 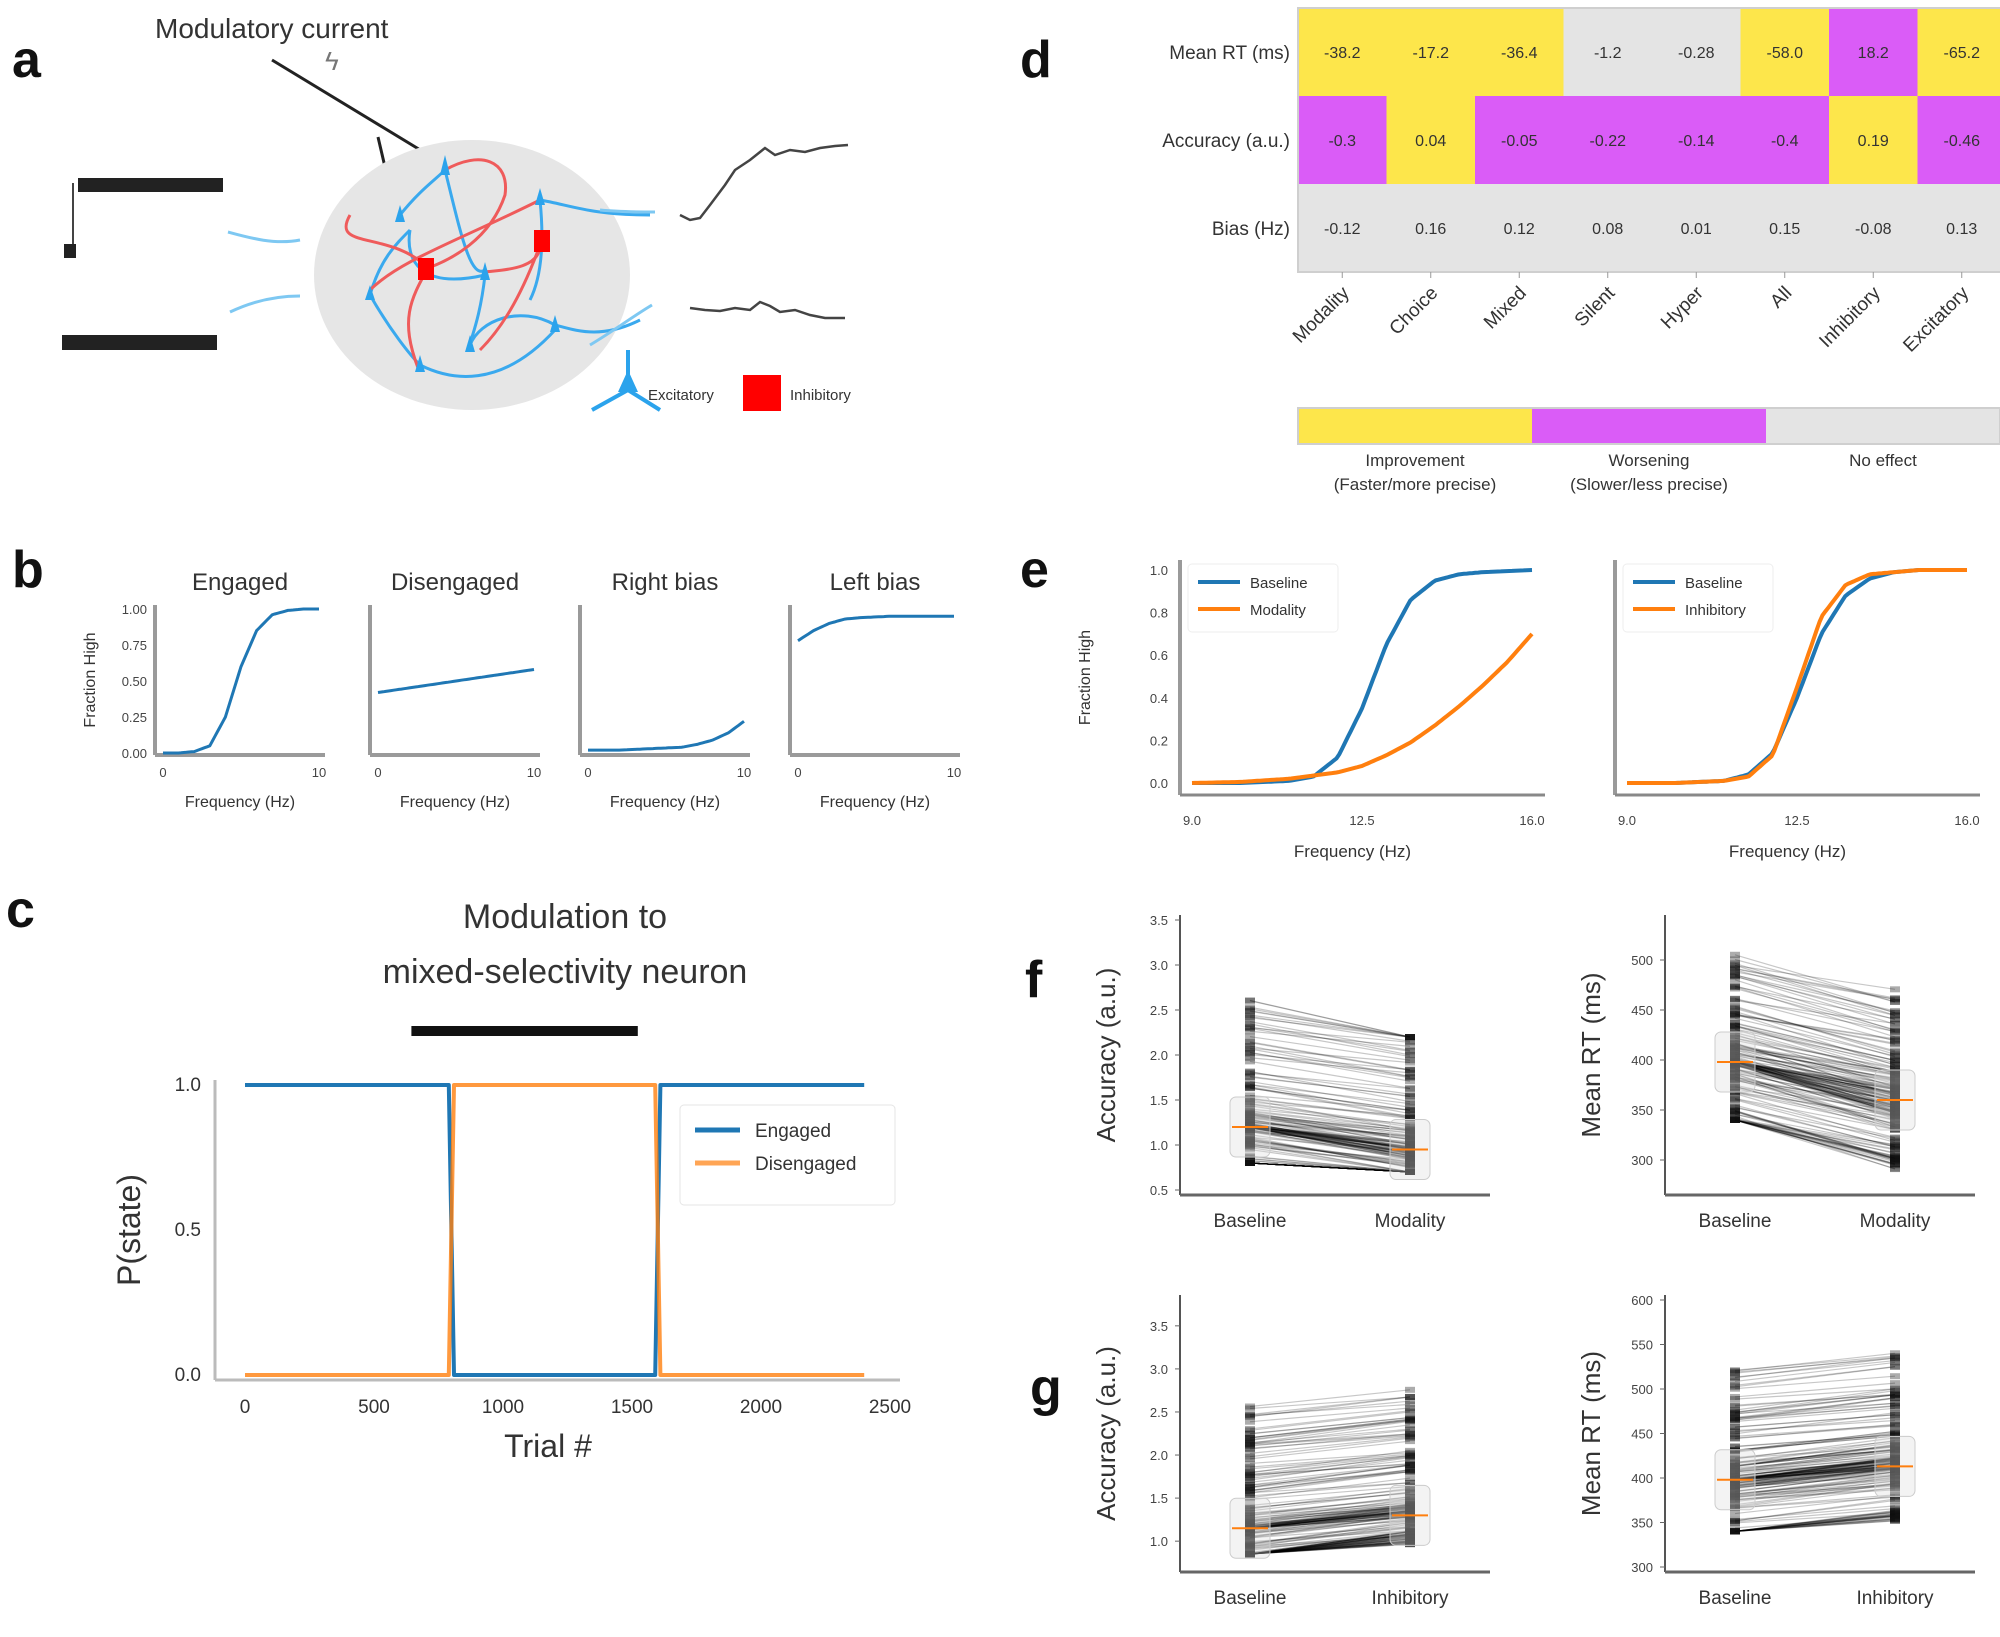 What do you see at coordinates (319, 772) in the screenshot?
I see `x-tick-label: 10` at bounding box center [319, 772].